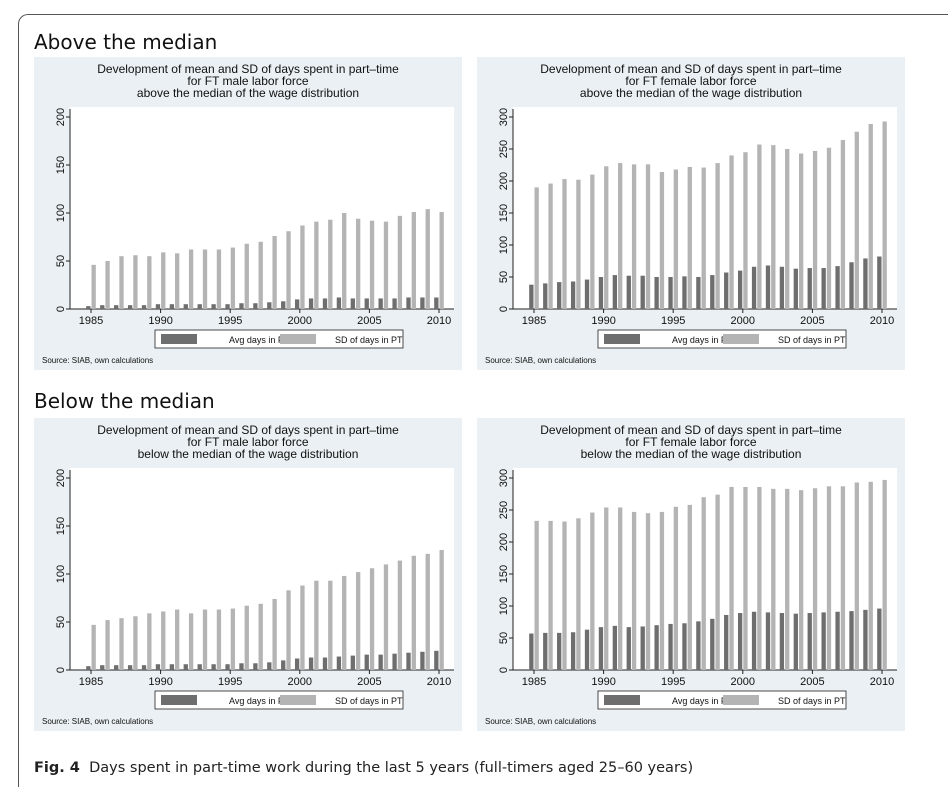 The image size is (951, 790). Describe the element at coordinates (504, 670) in the screenshot. I see `y-tick-label: 0` at that location.